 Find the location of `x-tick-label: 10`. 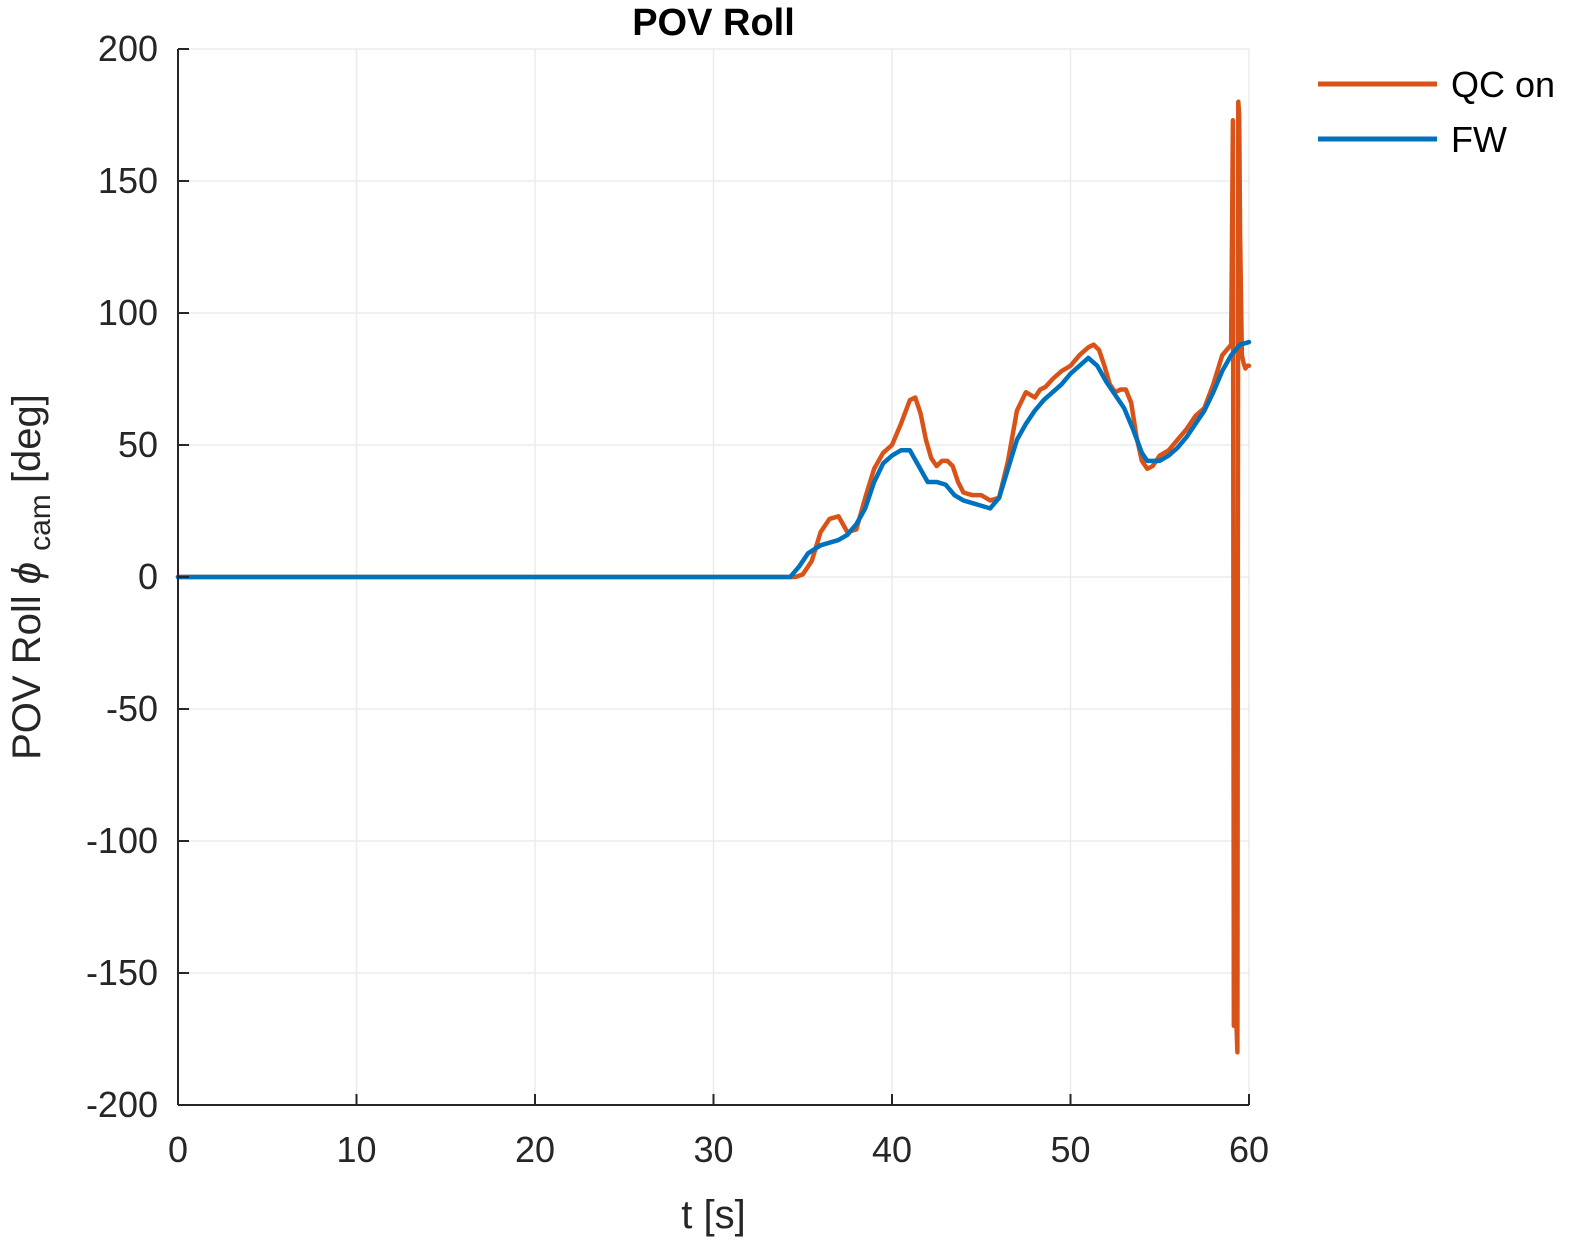

x-tick-label: 10 is located at coordinates (356, 1149).